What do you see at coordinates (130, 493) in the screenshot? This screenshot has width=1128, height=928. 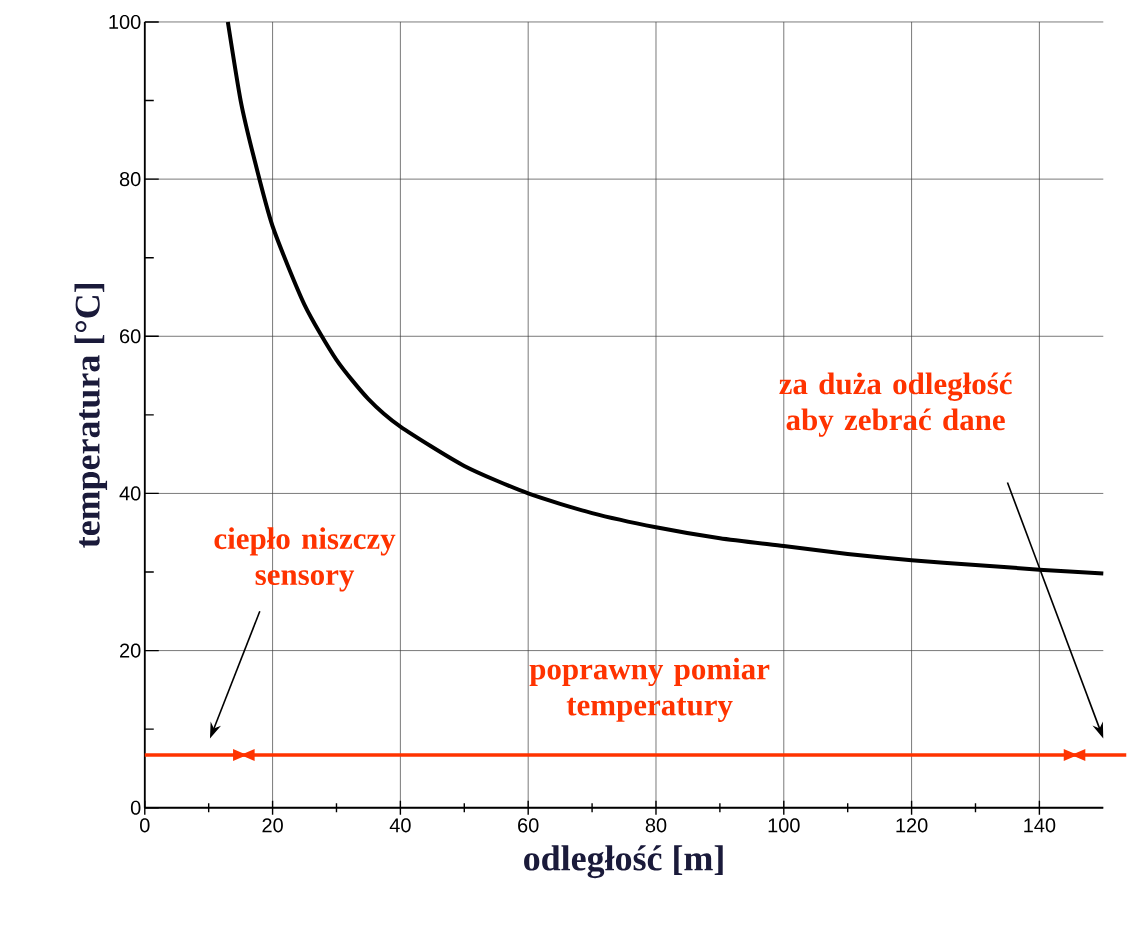 I see `y-tick-label: 40` at bounding box center [130, 493].